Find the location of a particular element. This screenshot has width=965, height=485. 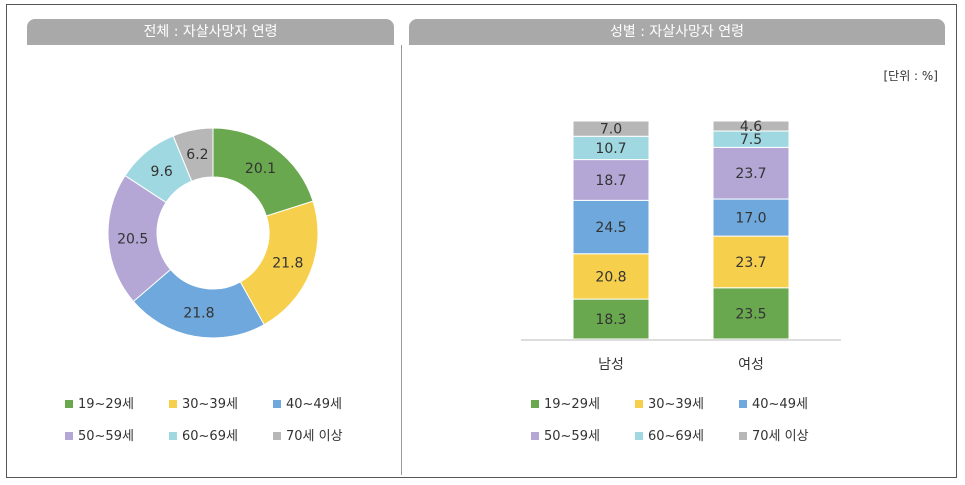

x-tick-label: 여성 is located at coordinates (751, 365).